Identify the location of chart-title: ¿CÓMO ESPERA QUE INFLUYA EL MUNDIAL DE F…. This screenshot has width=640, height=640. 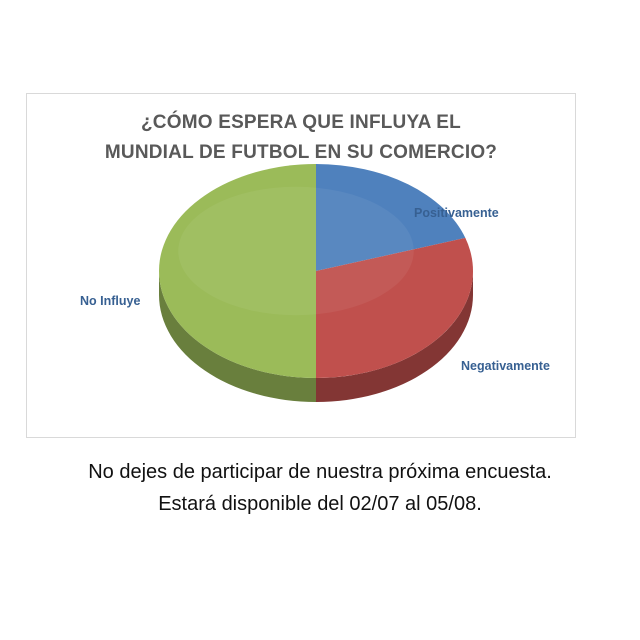
(301, 138).